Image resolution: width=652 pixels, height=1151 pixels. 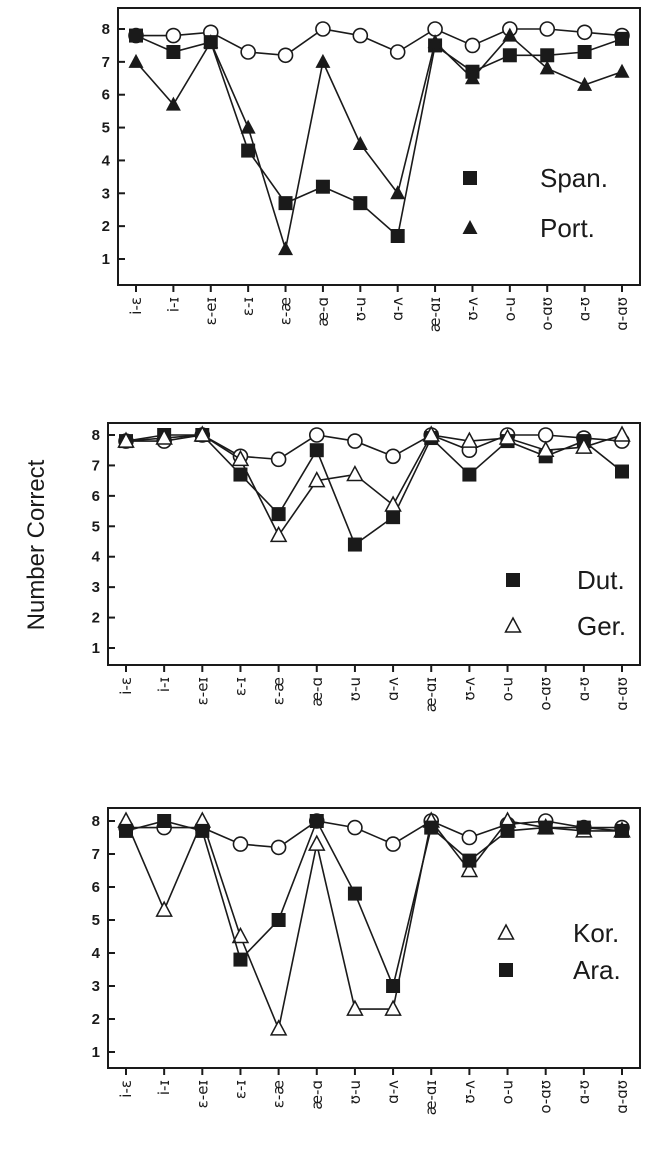 What do you see at coordinates (601, 626) in the screenshot?
I see `legend-label: Ger.` at bounding box center [601, 626].